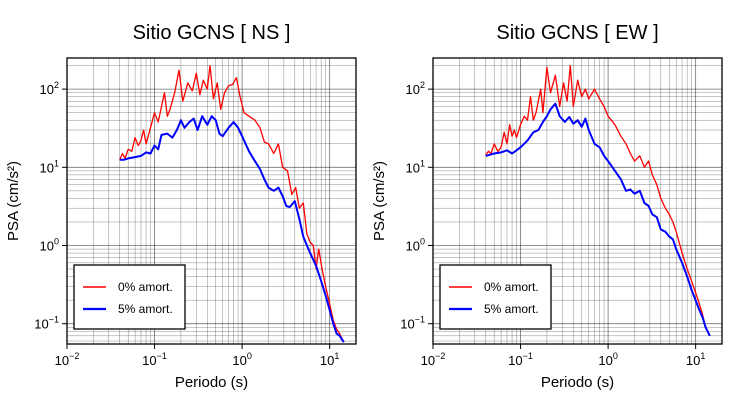 Image resolution: width=730 pixels, height=400 pixels. What do you see at coordinates (577, 33) in the screenshot?
I see `chart-title: Sitio GCNS [ EW ]` at bounding box center [577, 33].